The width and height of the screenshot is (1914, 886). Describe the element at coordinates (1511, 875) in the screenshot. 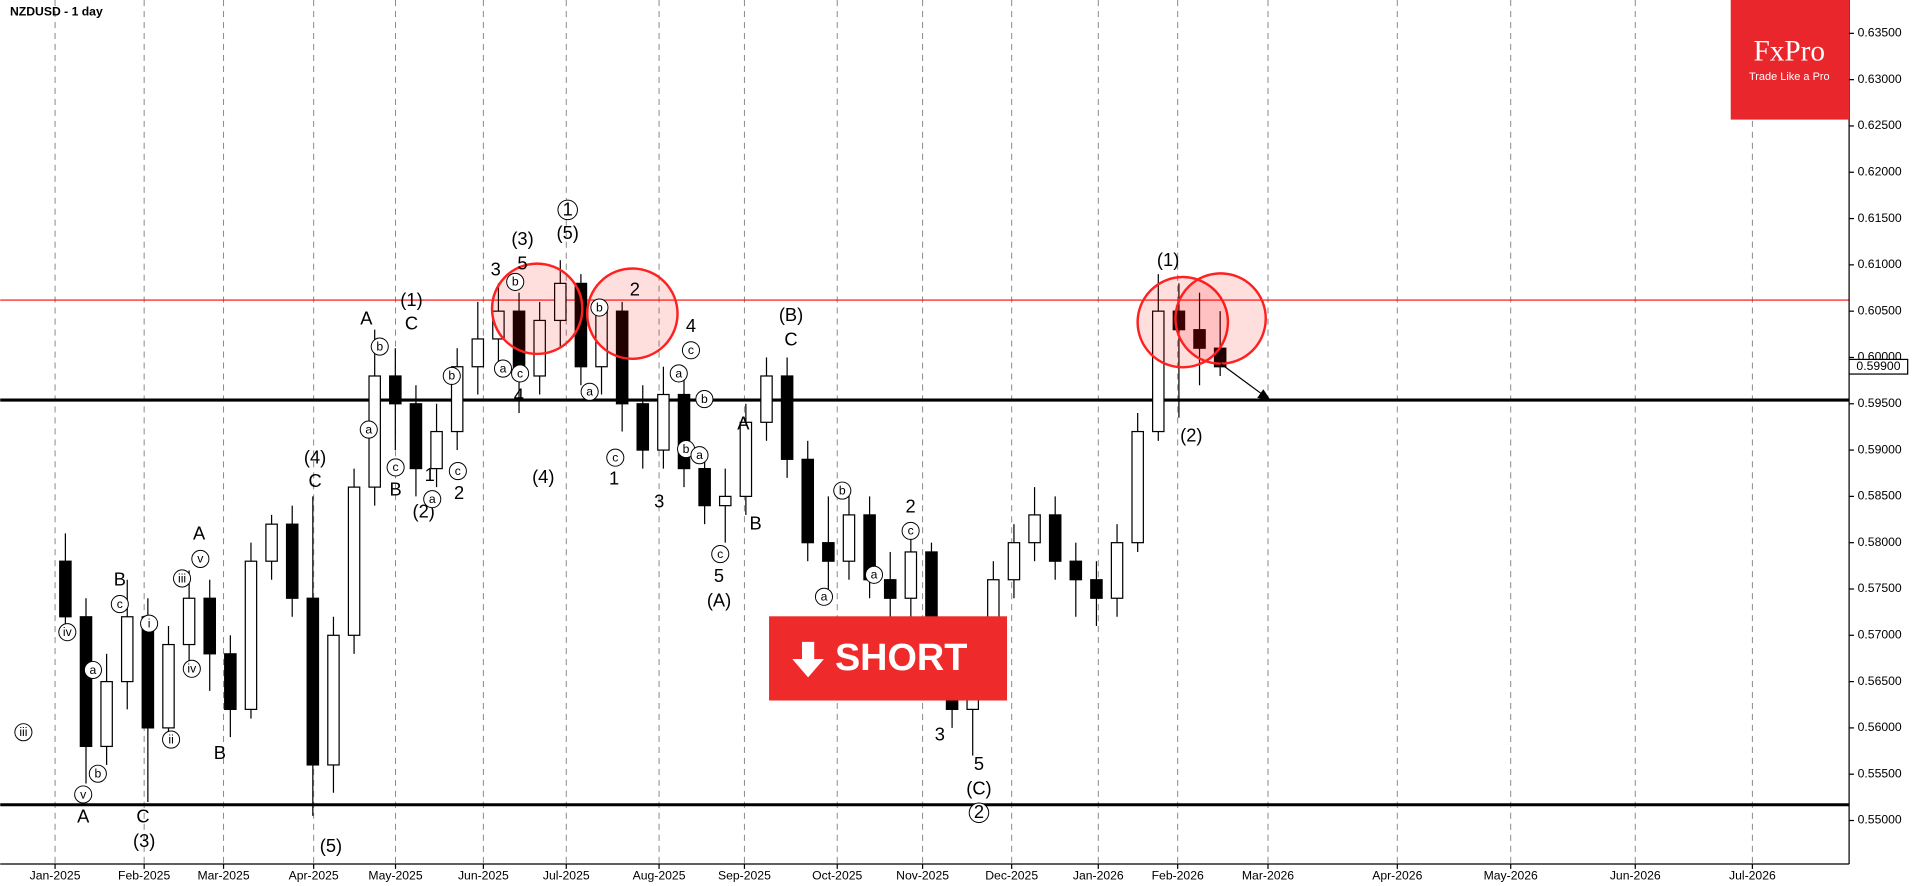

I see `x-tick-label: May-2026` at that location.